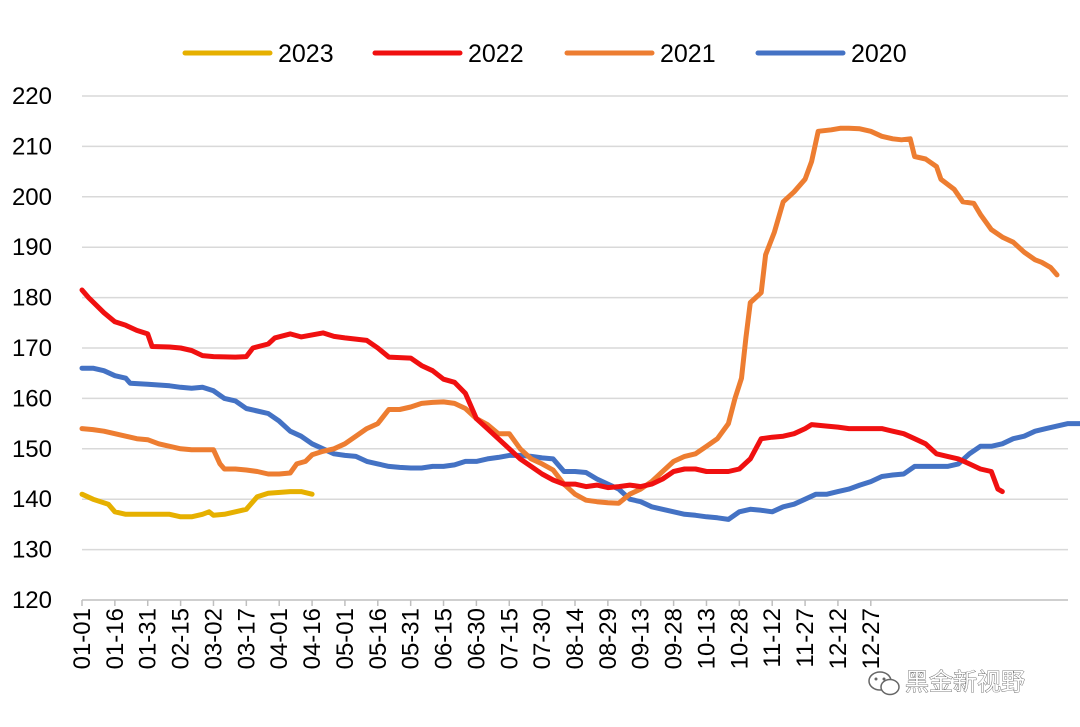 This screenshot has width=1080, height=727. Describe the element at coordinates (805, 638) in the screenshot. I see `x-tick-label: 11-27` at that location.